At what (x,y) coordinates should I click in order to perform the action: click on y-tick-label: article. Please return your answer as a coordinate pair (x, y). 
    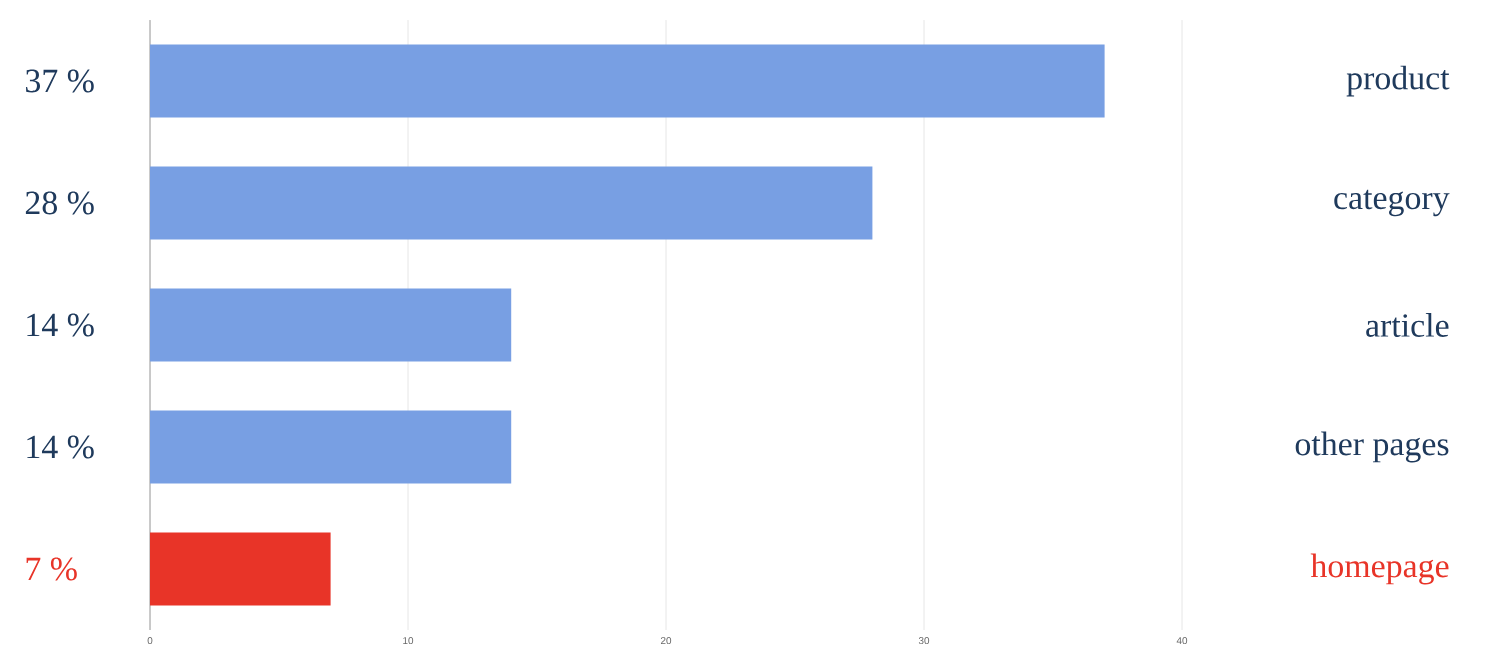
    Looking at the image, I should click on (1407, 325).